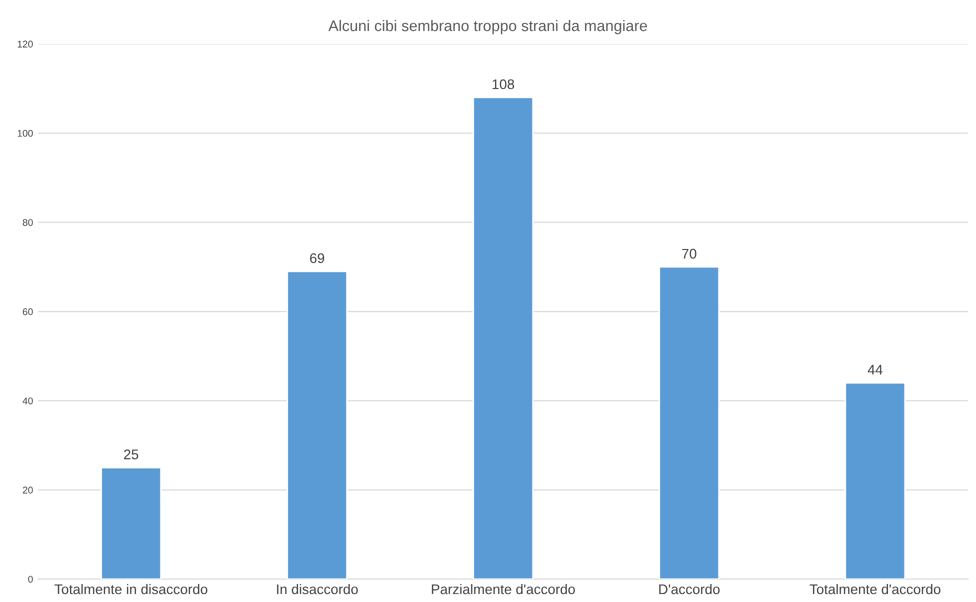 The image size is (976, 602). What do you see at coordinates (317, 589) in the screenshot?
I see `x-tick-label: In disaccordo` at bounding box center [317, 589].